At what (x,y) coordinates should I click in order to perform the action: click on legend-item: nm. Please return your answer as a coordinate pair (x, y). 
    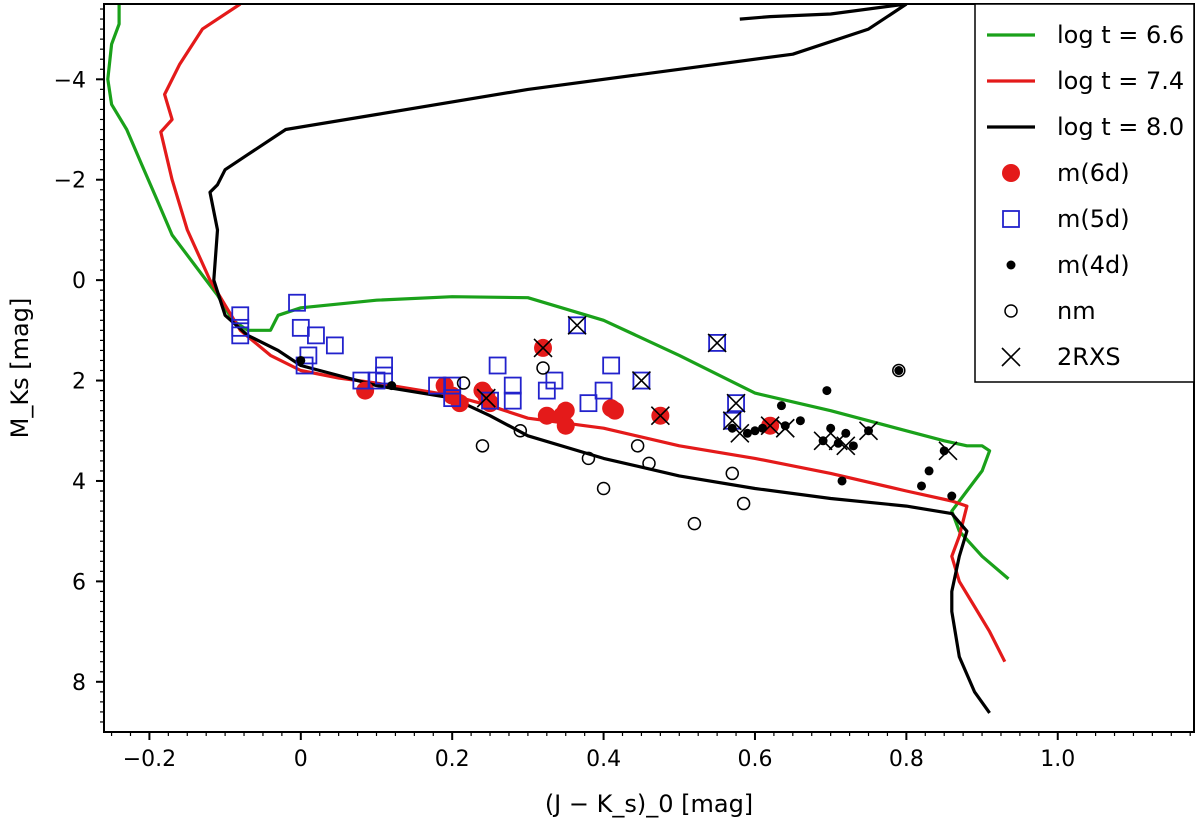
    Looking at the image, I should click on (1050, 311).